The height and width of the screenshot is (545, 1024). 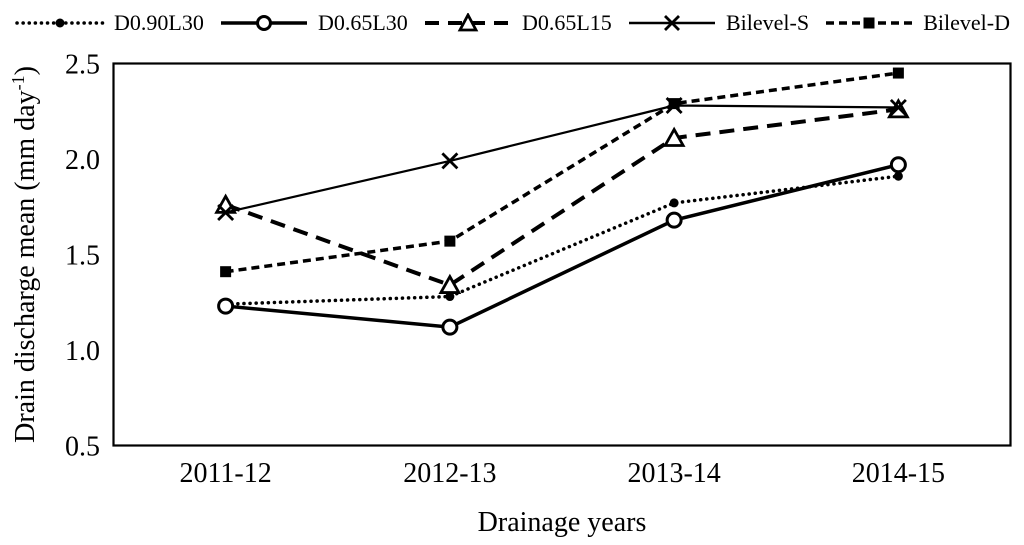 What do you see at coordinates (60, 23) in the screenshot?
I see `dotted-line-filled-circle-icon` at bounding box center [60, 23].